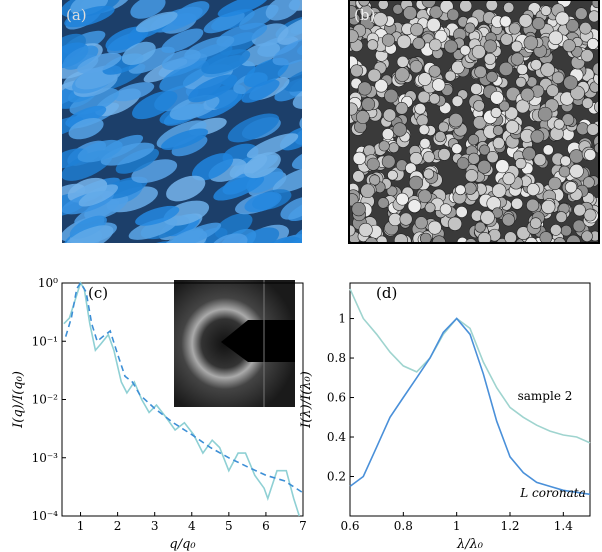 Image resolution: width=602 pixels, height=552 pixels. I want to click on y-tick-label: 10⁻⁴, so click(45, 516).